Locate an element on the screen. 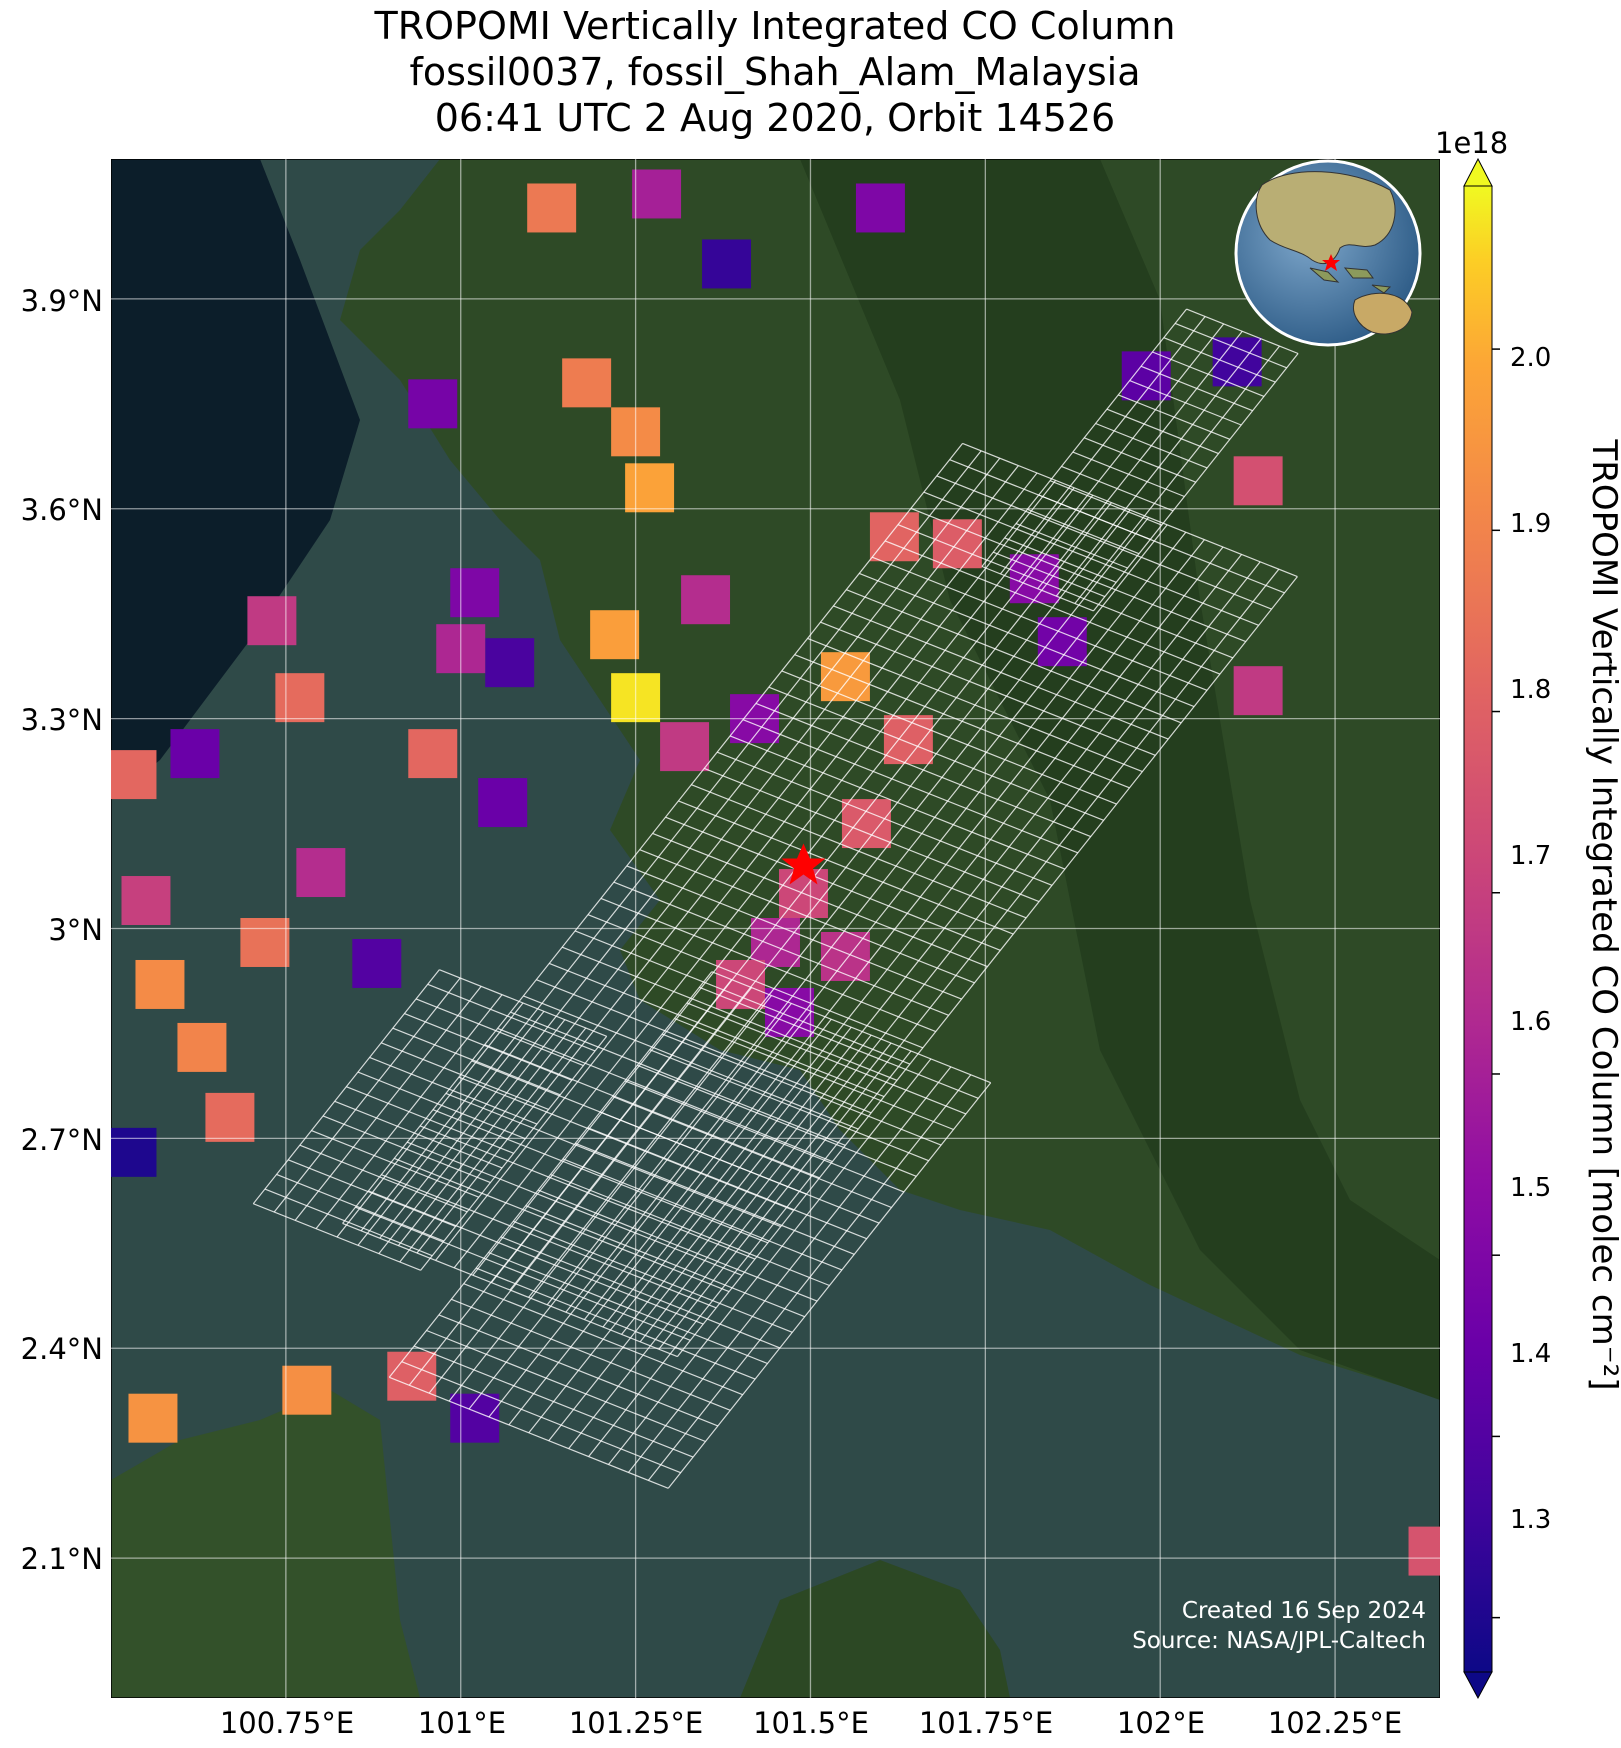 This screenshot has width=1621, height=1748. lon-tick-label: 101.25°E is located at coordinates (636, 1723).